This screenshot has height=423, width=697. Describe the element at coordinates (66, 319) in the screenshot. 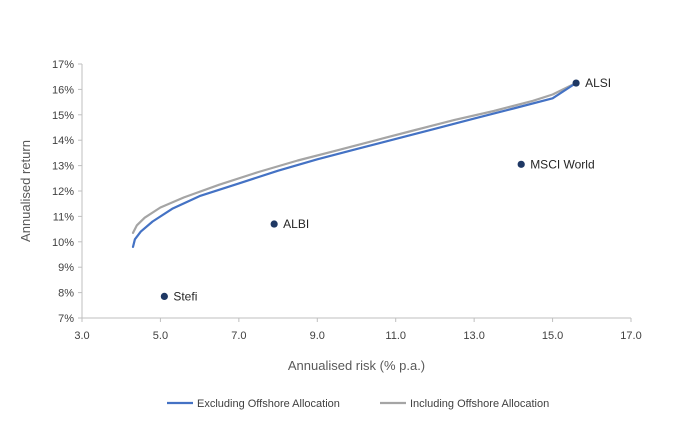

I see `y-tick-label: 7%` at that location.